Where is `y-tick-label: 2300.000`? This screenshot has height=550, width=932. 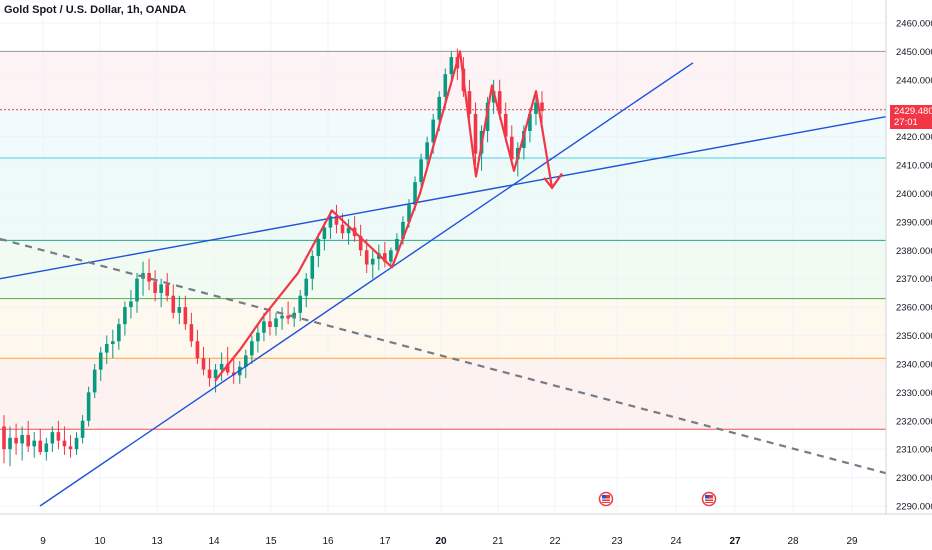
y-tick-label: 2300.000 is located at coordinates (914, 478).